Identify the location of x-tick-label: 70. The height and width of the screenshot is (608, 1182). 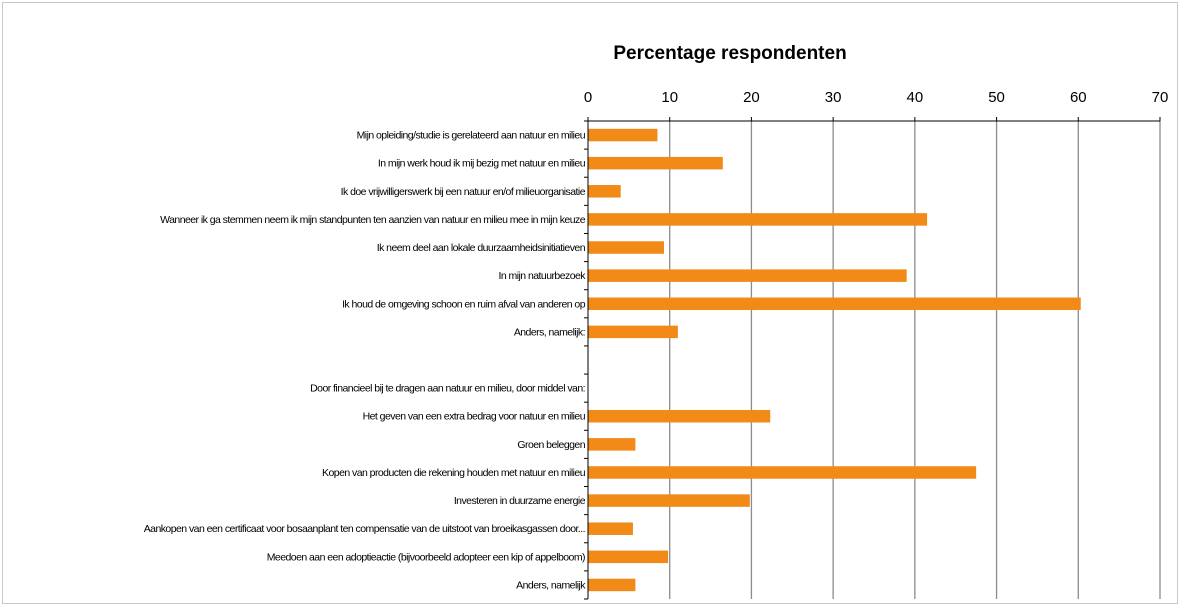
(1160, 97).